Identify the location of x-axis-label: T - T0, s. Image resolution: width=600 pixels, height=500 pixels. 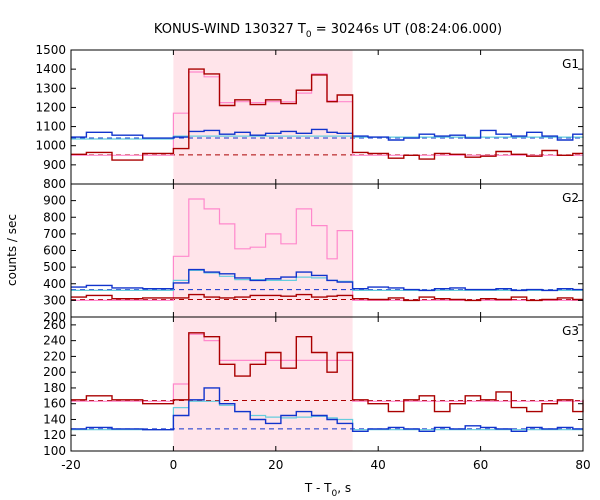
(327, 490).